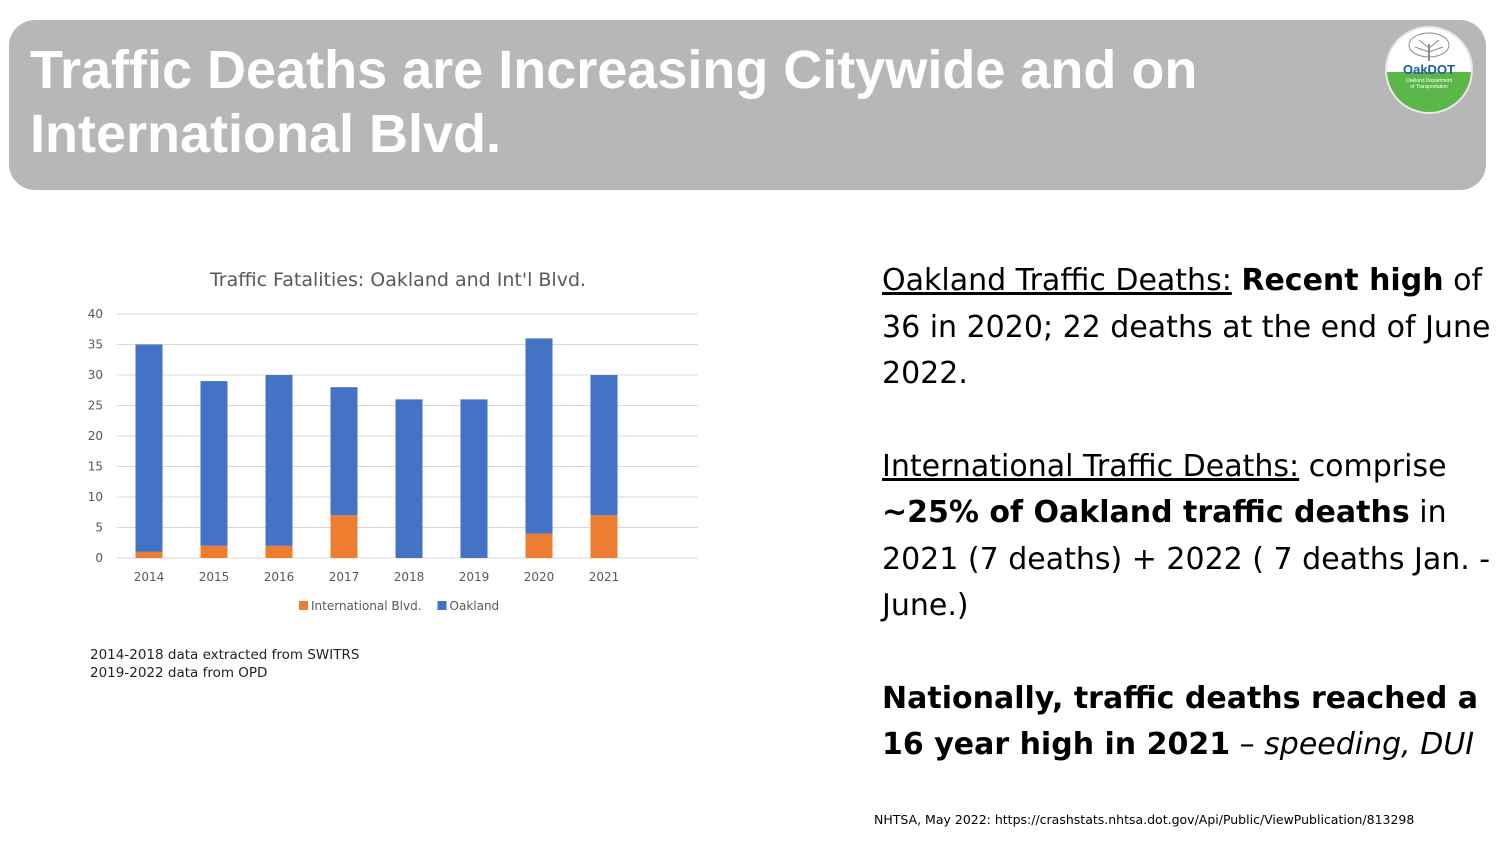 The height and width of the screenshot is (848, 1512). I want to click on logo-name: OakDOT, so click(1428, 69).